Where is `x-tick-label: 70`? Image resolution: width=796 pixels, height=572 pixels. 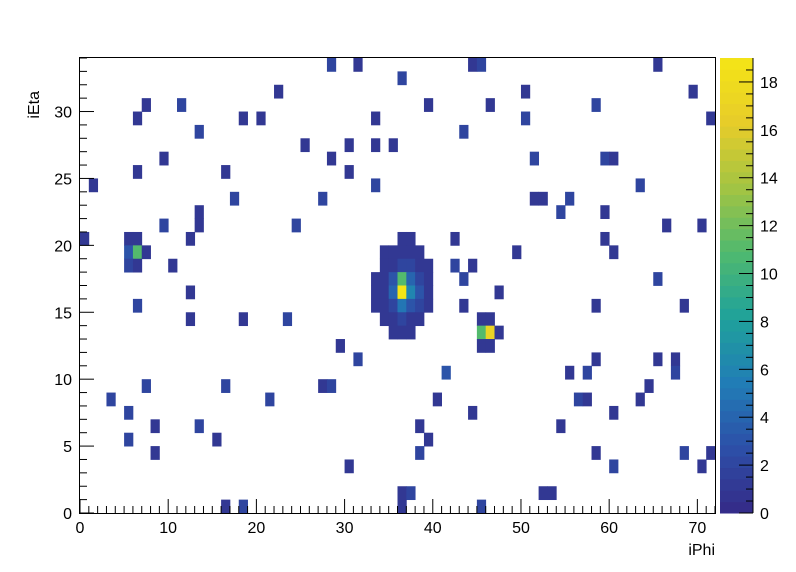
x-tick-label: 70 is located at coordinates (697, 528).